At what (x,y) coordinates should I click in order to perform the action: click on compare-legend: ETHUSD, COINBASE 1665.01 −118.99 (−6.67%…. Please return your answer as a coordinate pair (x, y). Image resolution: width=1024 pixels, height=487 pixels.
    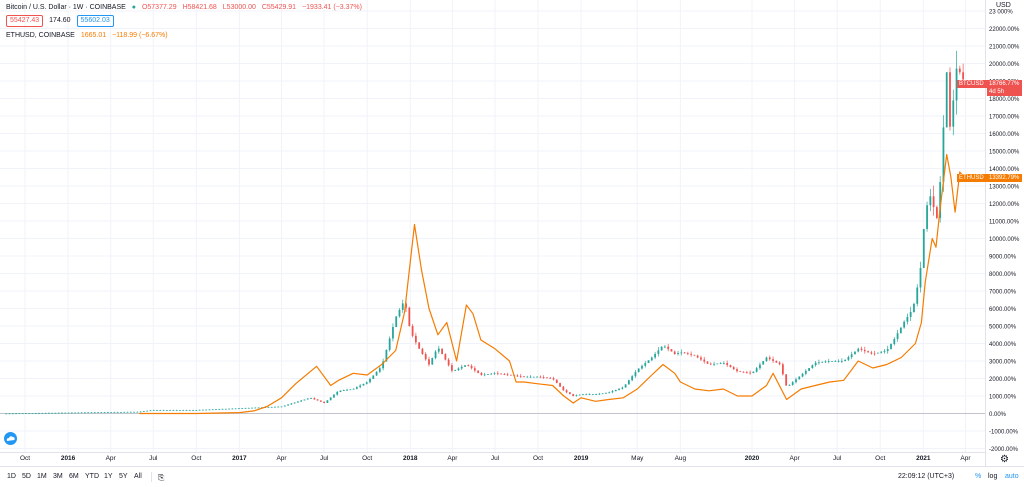
    Looking at the image, I should click on (89, 36).